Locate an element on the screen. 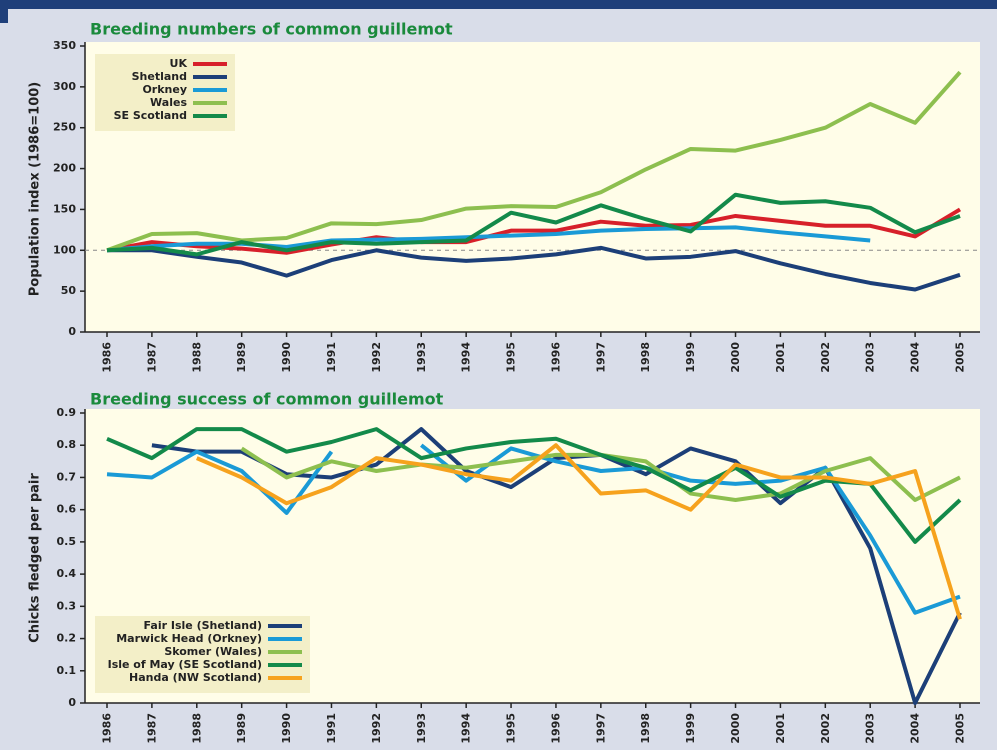 This screenshot has width=997, height=750. y-tick-label: 0.7 is located at coordinates (67, 476).